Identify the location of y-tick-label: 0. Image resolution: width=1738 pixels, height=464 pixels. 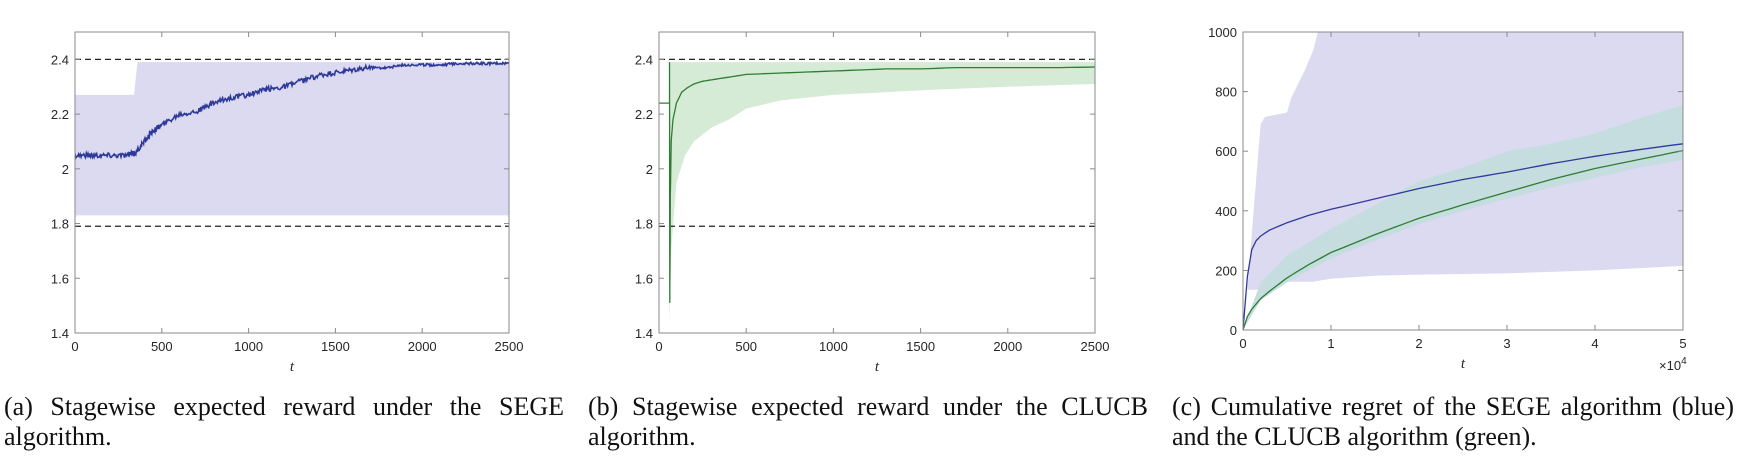
(1233, 330).